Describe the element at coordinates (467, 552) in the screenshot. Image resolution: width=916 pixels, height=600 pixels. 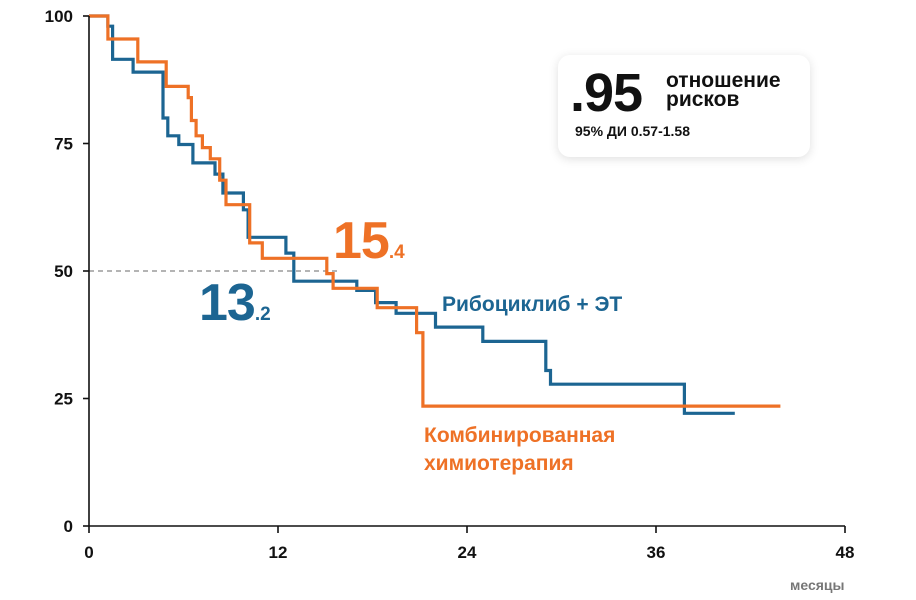
I see `x-tick-label: 24` at that location.